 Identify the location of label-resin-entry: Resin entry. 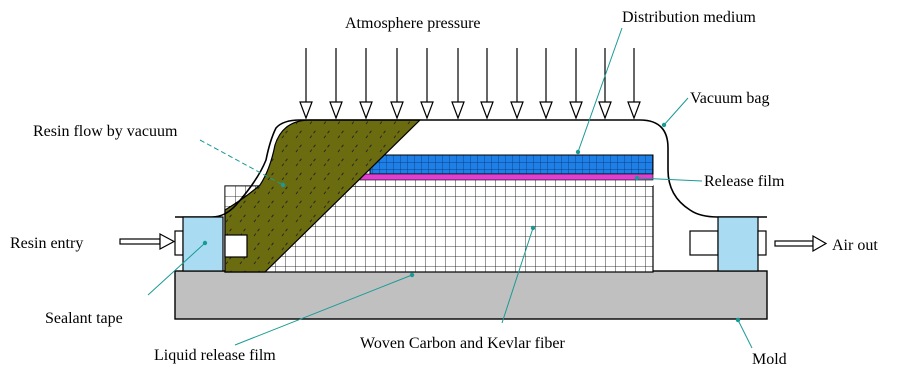
(46, 243).